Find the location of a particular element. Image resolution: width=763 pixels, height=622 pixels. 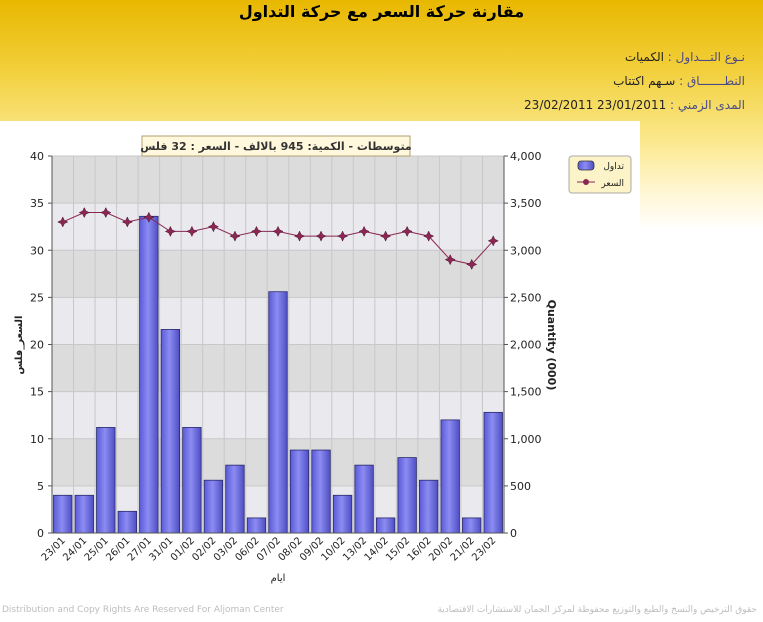

left-tick-label: 35 is located at coordinates (37, 203).